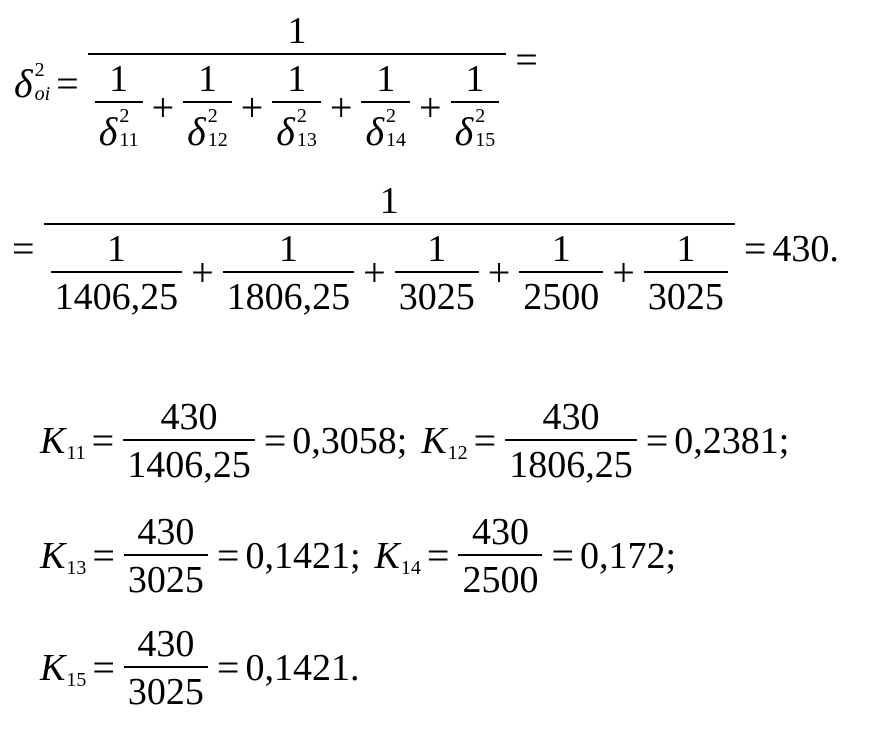 The height and width of the screenshot is (753, 890). What do you see at coordinates (23, 248) in the screenshot?
I see `leading-equals-sign: =` at bounding box center [23, 248].